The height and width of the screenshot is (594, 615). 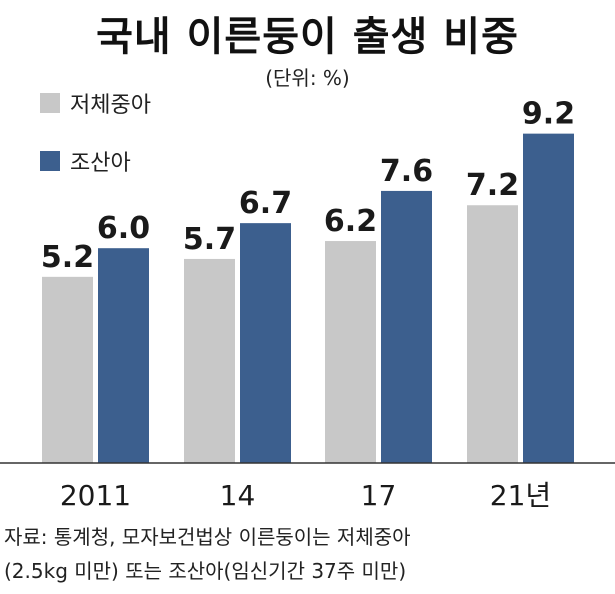 I want to click on legend-item-low-birth-weight: 저체중아, so click(x=95, y=103).